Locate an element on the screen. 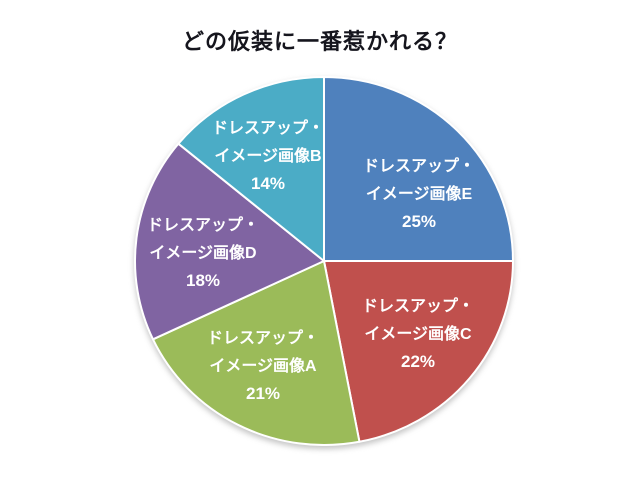 This screenshot has height=481, width=640. slice-label-B: ドレスアップ・イメージ画像B 14% is located at coordinates (268, 155).